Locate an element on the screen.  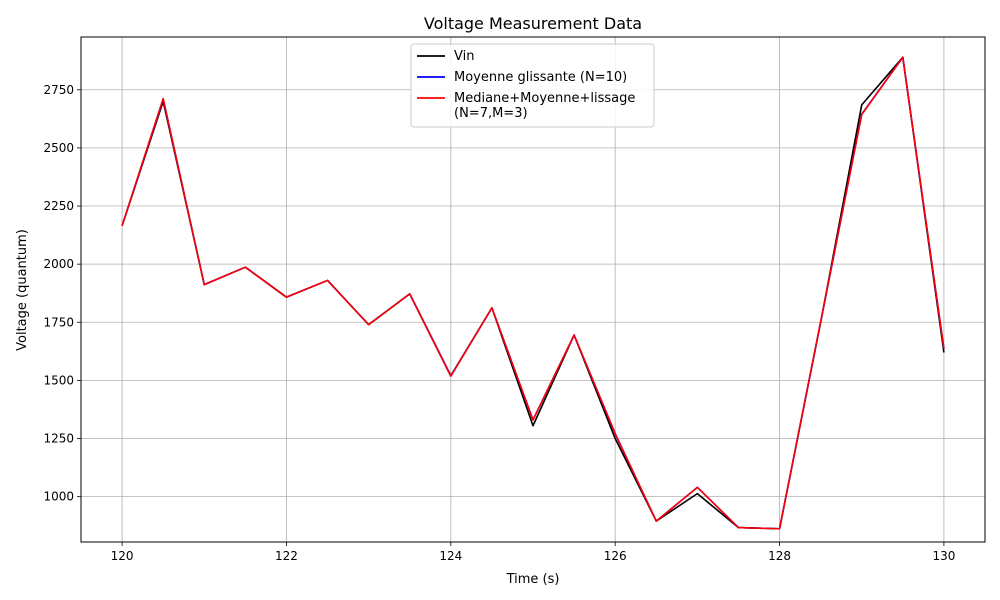
y-tick-label: 1750 is located at coordinates (58, 322).